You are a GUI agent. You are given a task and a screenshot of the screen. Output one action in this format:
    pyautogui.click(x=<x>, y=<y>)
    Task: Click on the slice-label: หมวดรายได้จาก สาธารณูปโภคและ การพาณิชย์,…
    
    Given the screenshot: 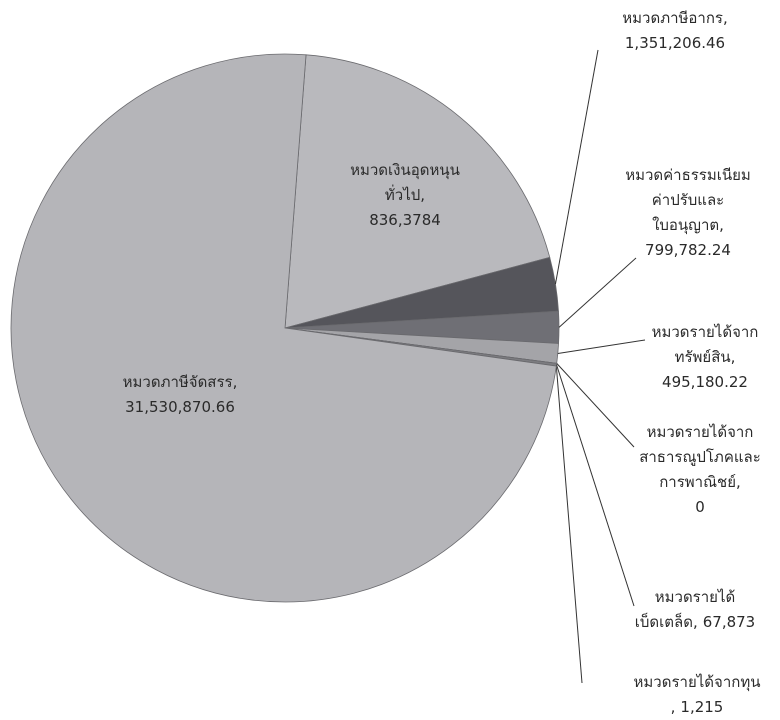 What is the action you would take?
    pyautogui.click(x=700, y=470)
    